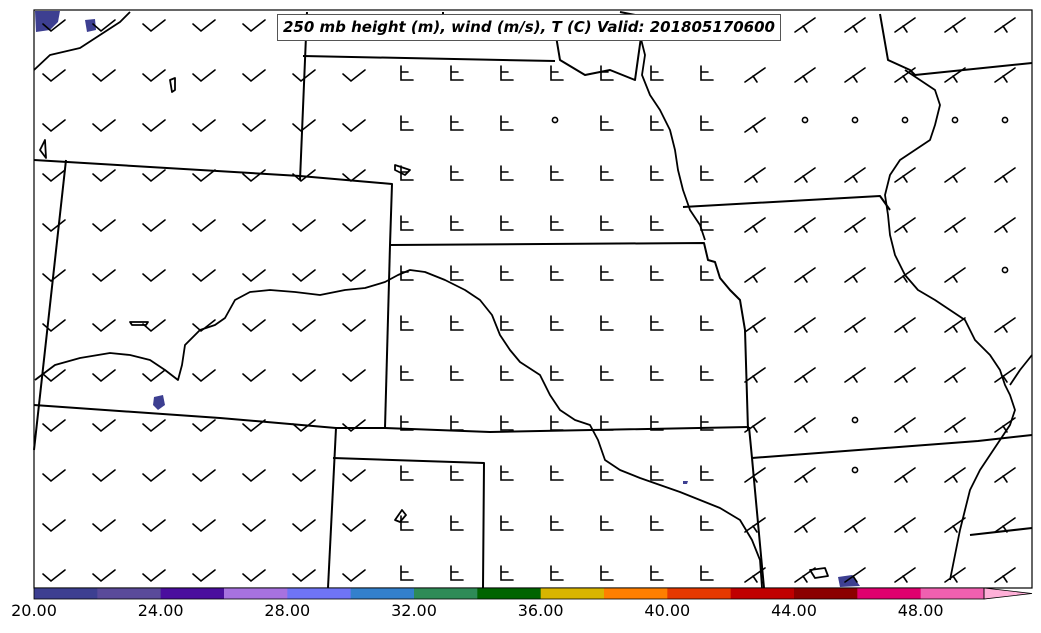  Describe the element at coordinates (540, 610) in the screenshot. I see `colorbar-tick-label: 36.00` at that location.